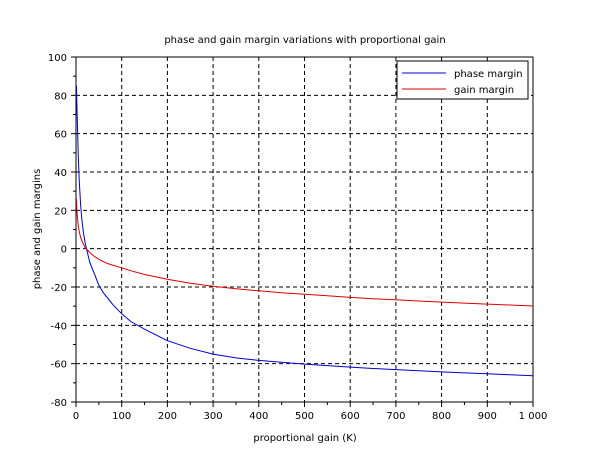 Image resolution: width=610 pixels, height=460 pixels. Describe the element at coordinates (258, 416) in the screenshot. I see `x-tick-label: 400` at that location.